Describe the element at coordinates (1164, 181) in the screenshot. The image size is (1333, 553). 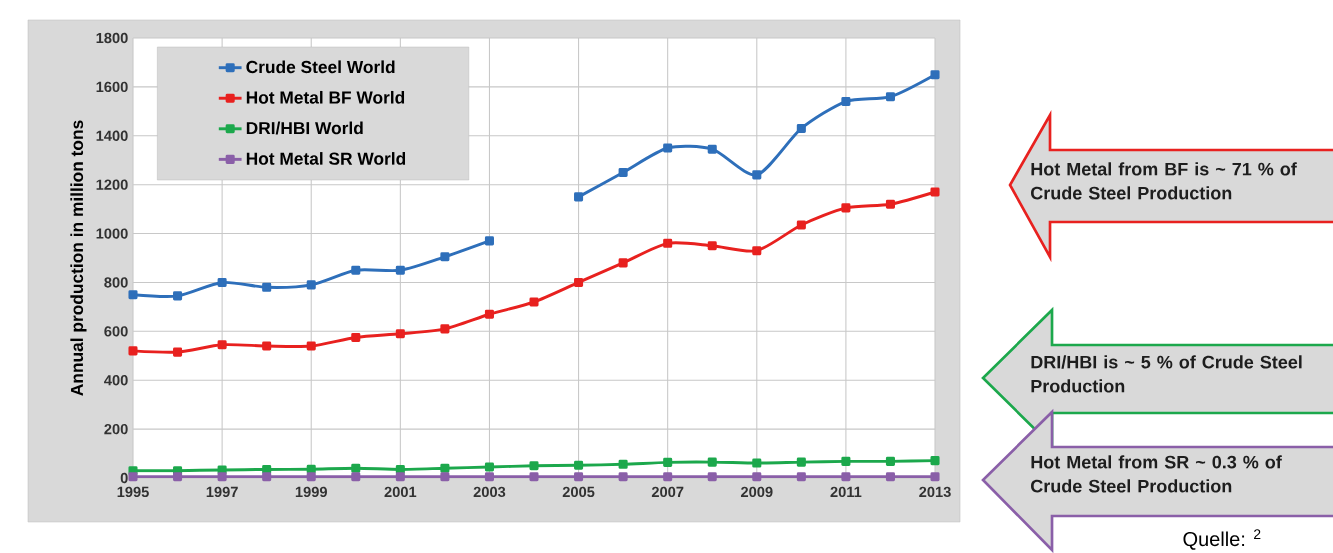
I see `text: Hot Metal from BF is ~ 71 % of Crude Steel Production` at that location.